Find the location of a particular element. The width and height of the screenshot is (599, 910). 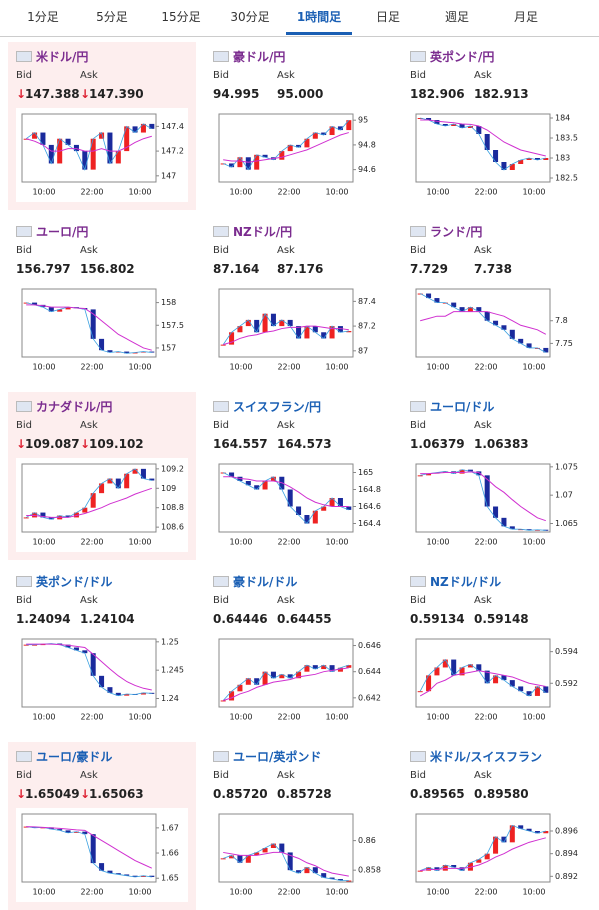

pair-name: 豪ドル/円 is located at coordinates (259, 57).